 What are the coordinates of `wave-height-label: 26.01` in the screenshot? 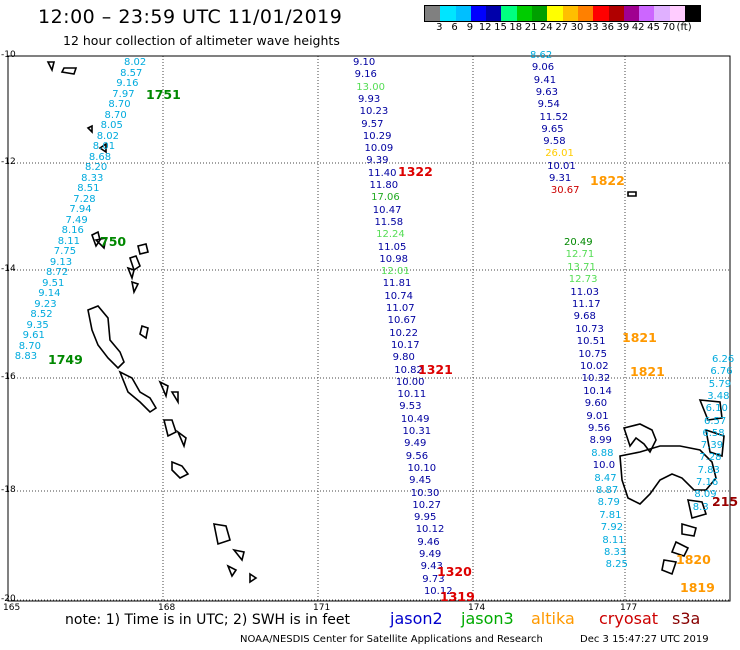 It's located at (559, 154).